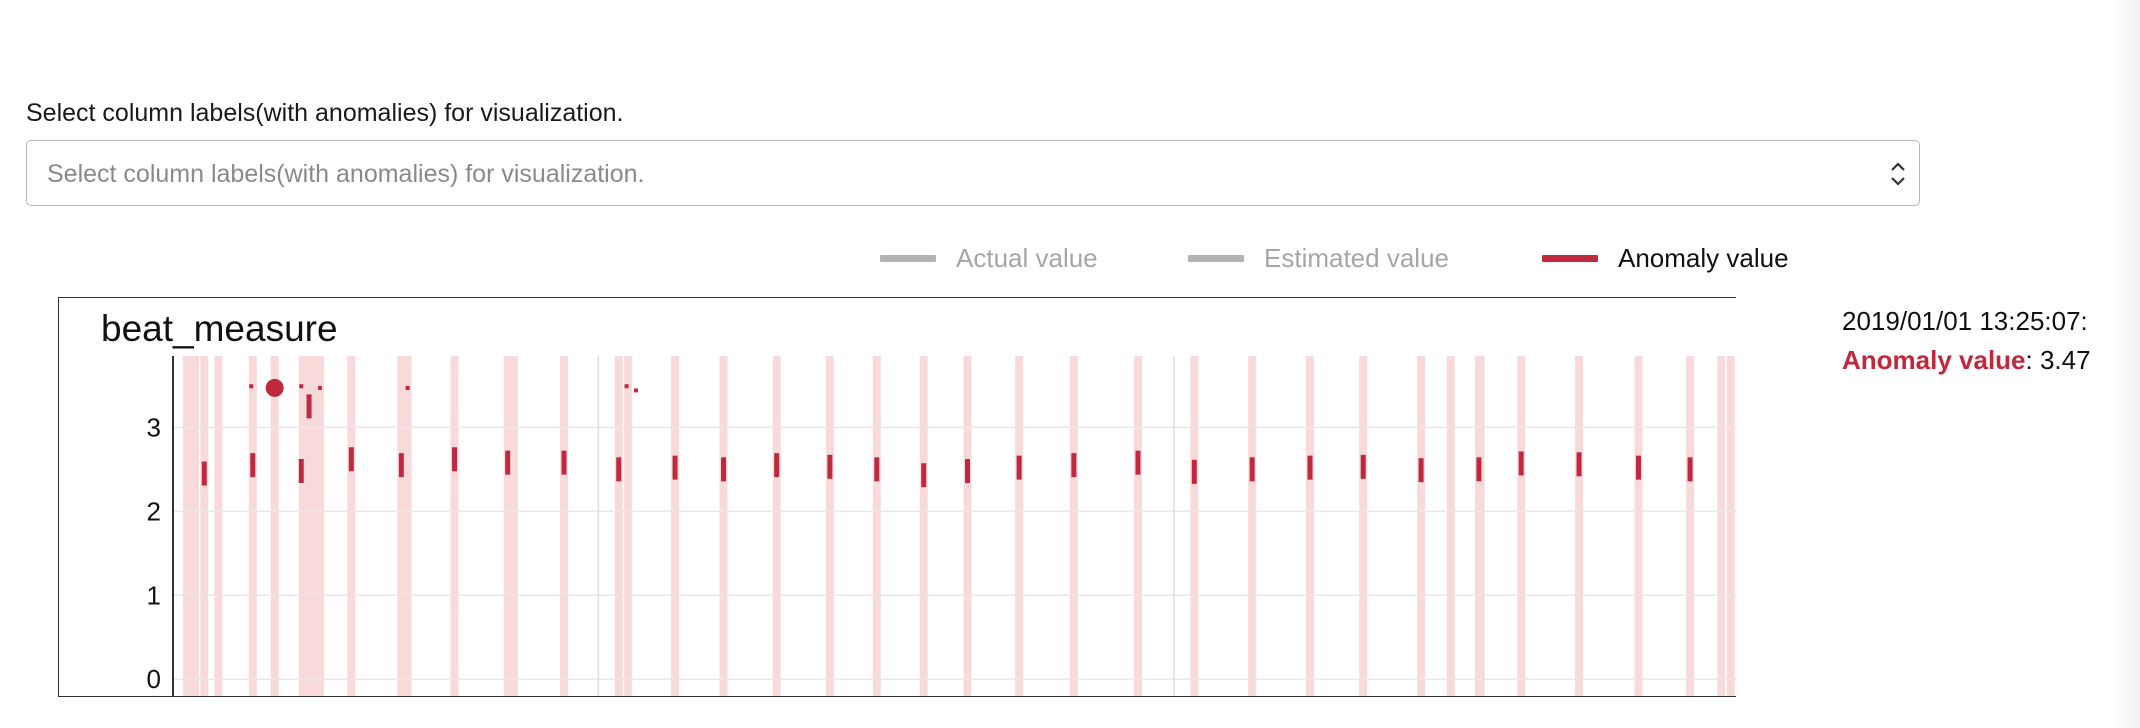 The image size is (2140, 728). What do you see at coordinates (154, 427) in the screenshot?
I see `y-tick-label: 3` at bounding box center [154, 427].